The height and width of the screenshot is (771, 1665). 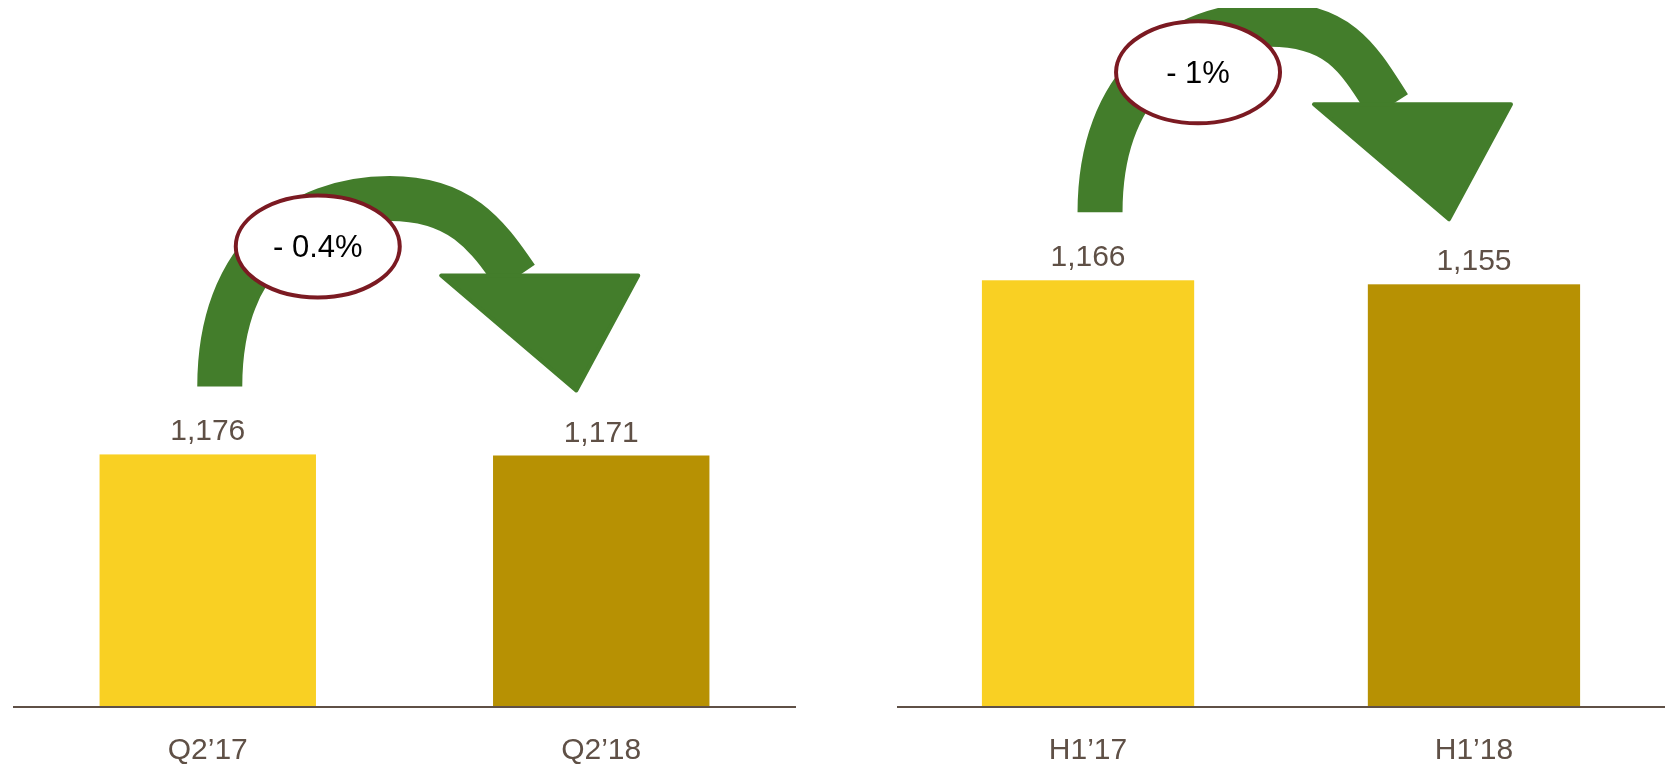 I want to click on x-tick-label: Q2’17, so click(x=207, y=748).